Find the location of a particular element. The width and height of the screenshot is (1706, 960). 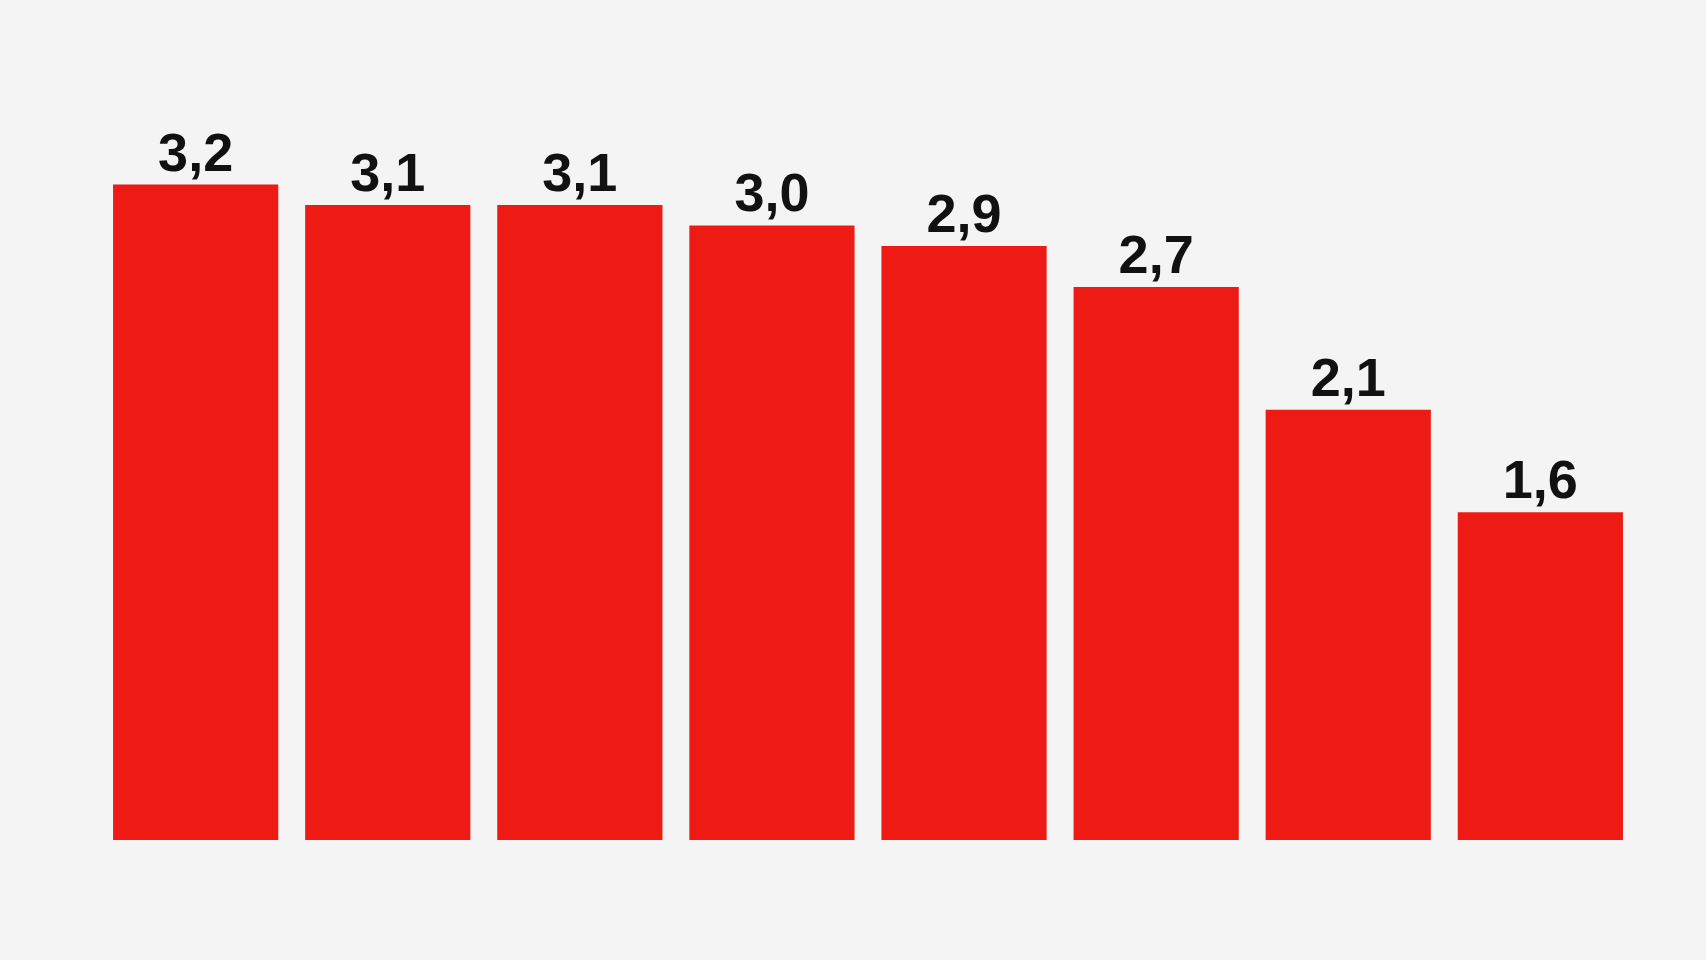

data-label: 2,9 is located at coordinates (964, 212).